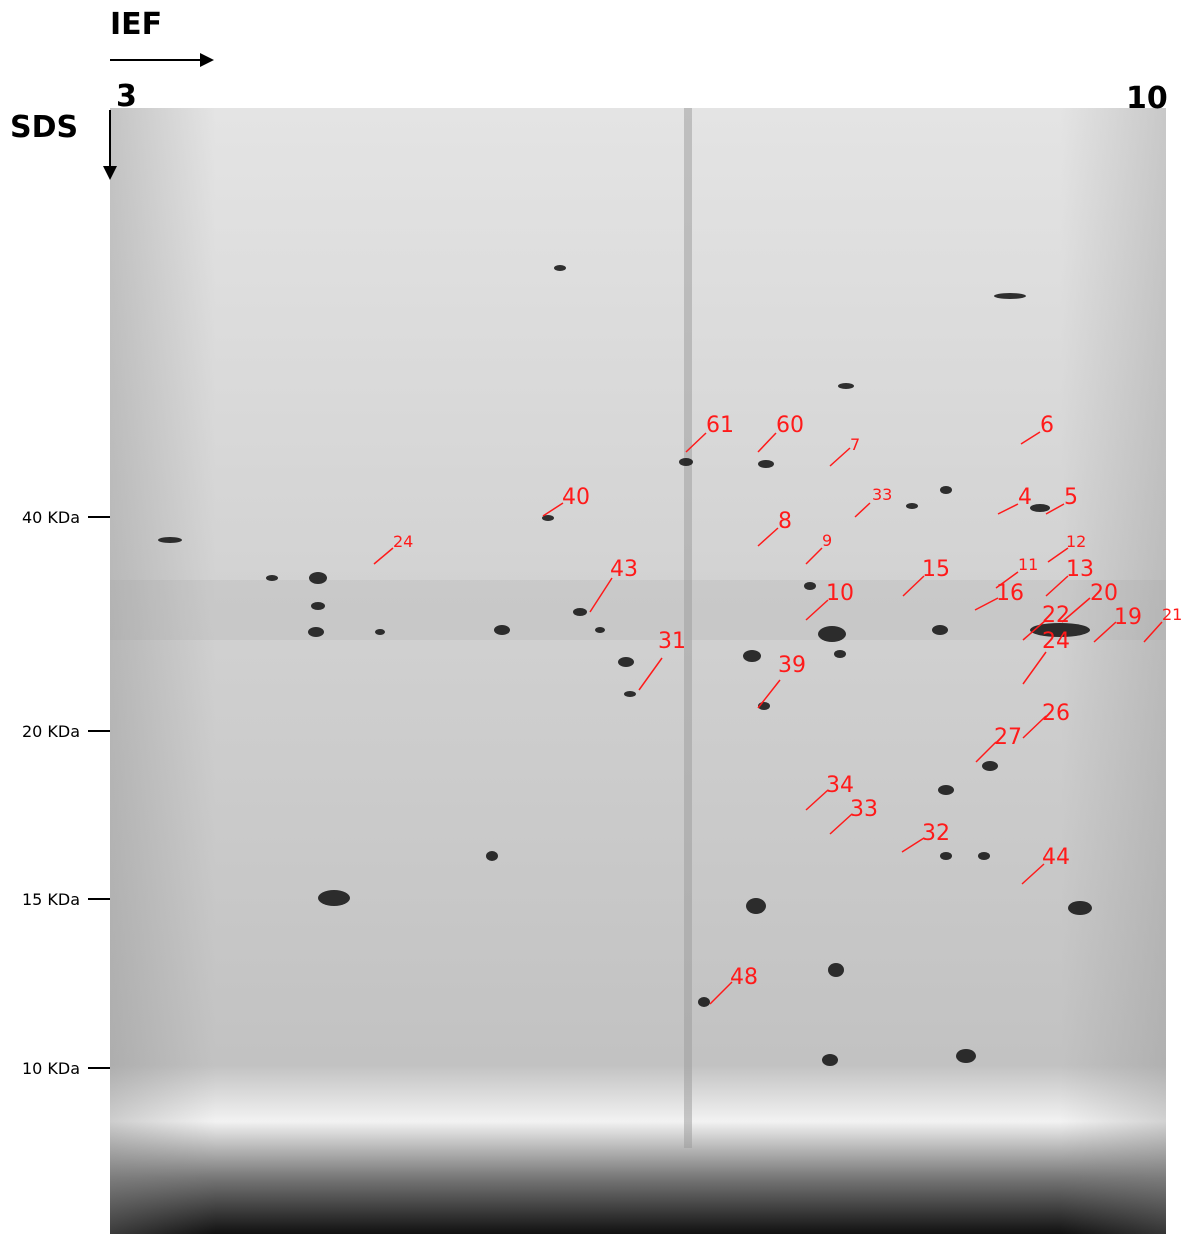  Describe the element at coordinates (1076, 541) in the screenshot. I see `spot-label: 12` at that location.